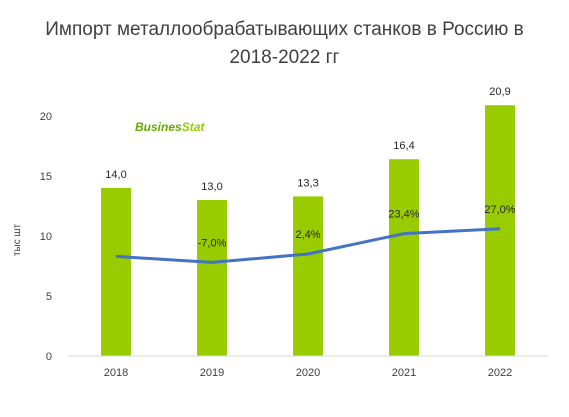  Describe the element at coordinates (116, 373) in the screenshot. I see `x-tick-label: 2018` at that location.